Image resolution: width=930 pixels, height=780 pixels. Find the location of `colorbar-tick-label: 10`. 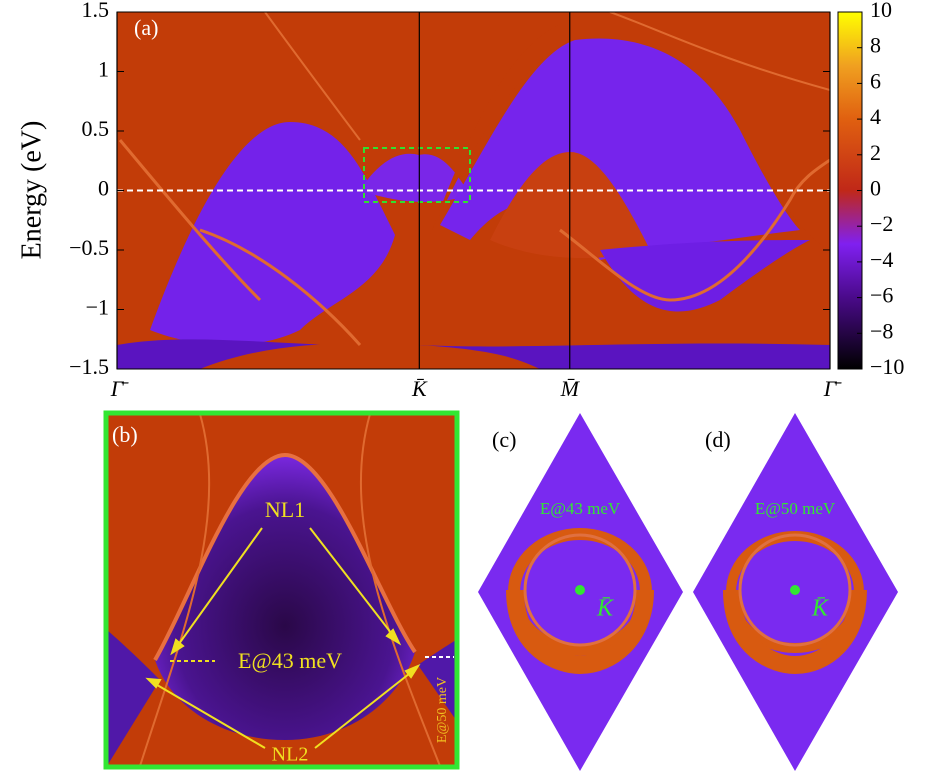

colorbar-tick-label: 10 is located at coordinates (881, 11).